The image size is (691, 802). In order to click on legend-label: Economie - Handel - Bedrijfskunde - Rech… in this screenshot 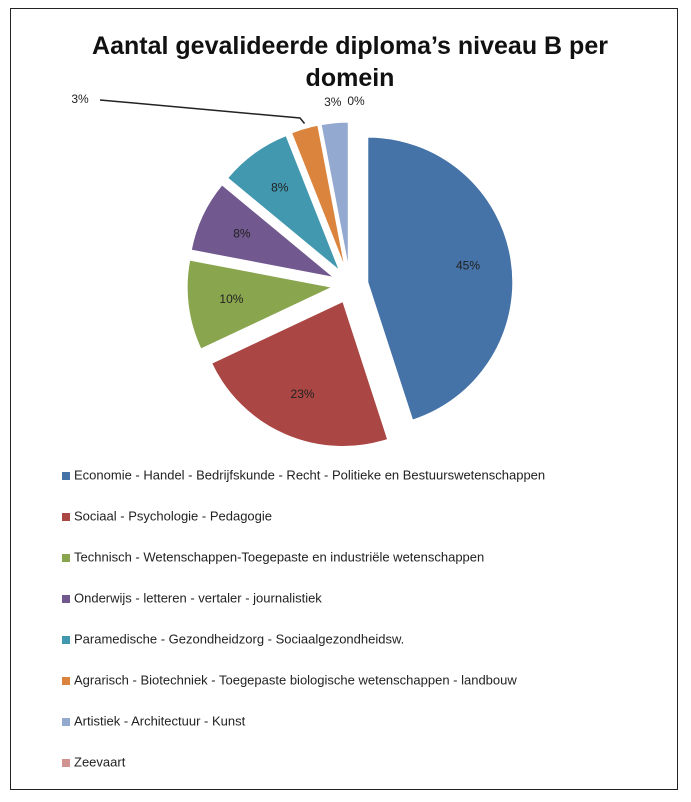, I will do `click(309, 474)`.